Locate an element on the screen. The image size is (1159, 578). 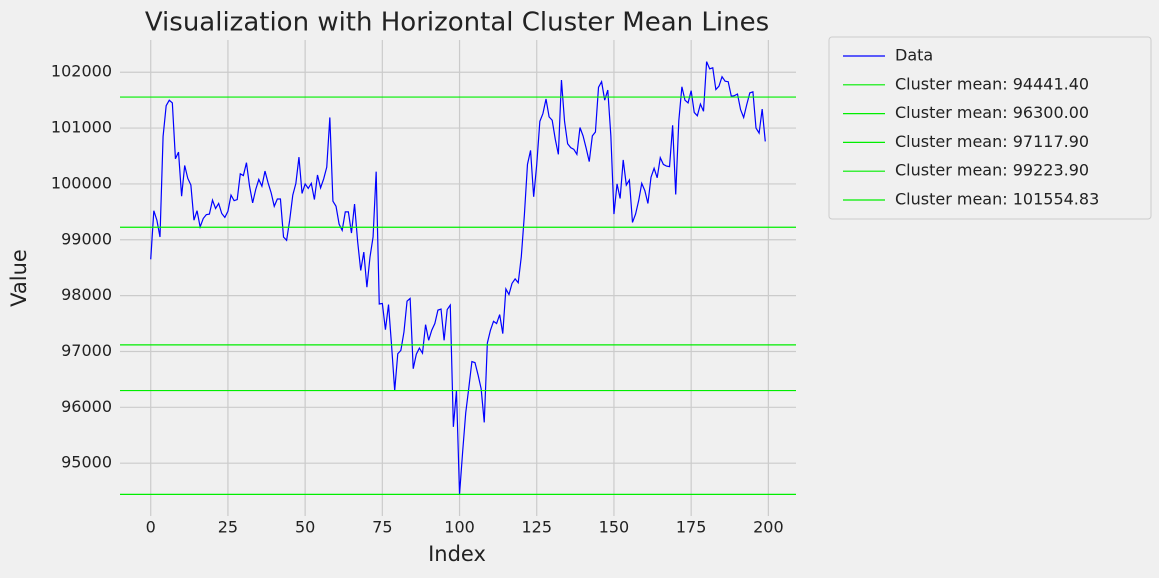
legend-label: Cluster mean: 96300.00 is located at coordinates (992, 112).